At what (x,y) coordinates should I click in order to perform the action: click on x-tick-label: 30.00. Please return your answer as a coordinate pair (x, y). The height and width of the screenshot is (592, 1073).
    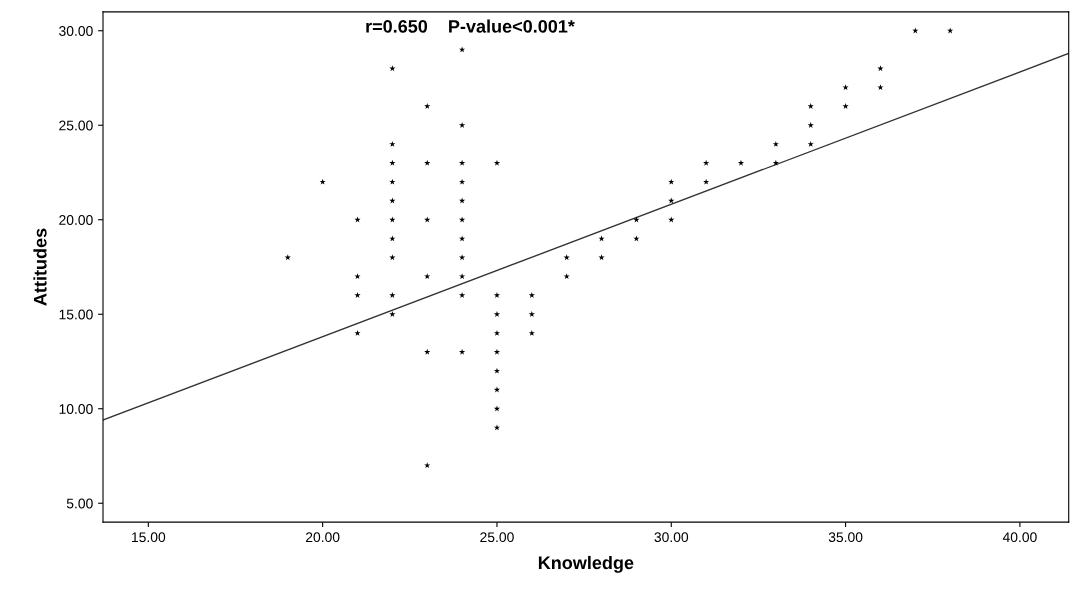
    Looking at the image, I should click on (671, 537).